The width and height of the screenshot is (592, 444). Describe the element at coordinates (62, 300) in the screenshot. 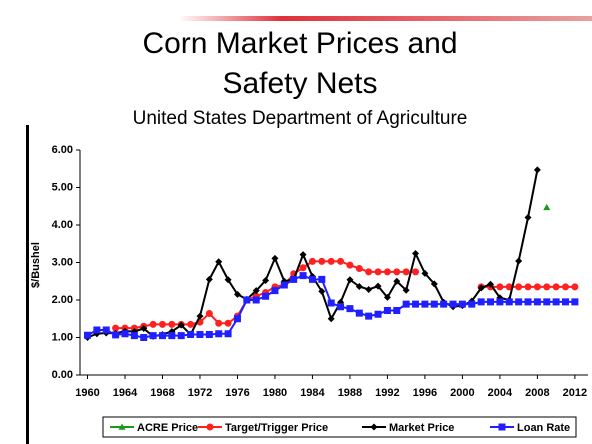

I see `y-tick-label: 2.00` at that location.